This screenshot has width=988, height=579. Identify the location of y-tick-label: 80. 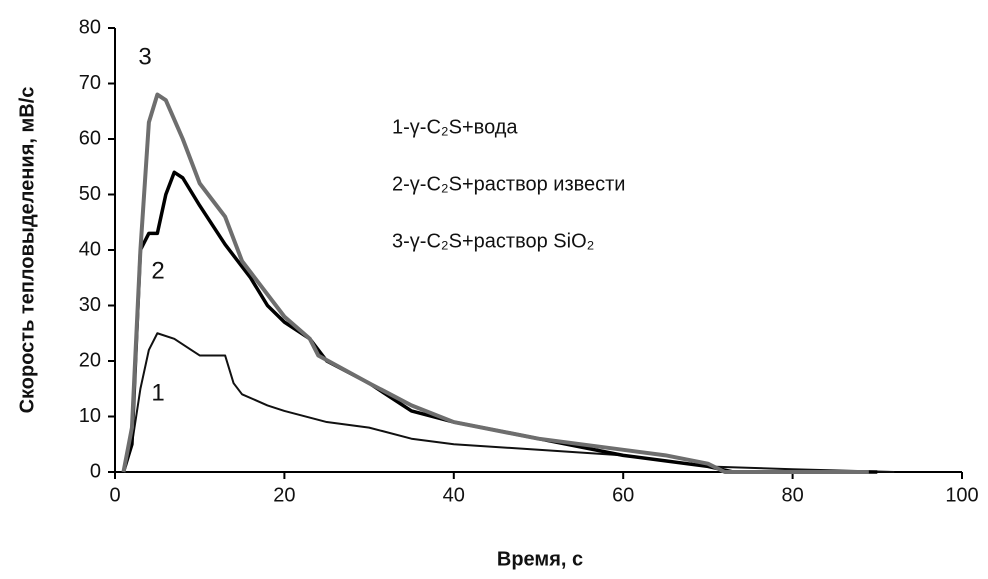
(90, 27).